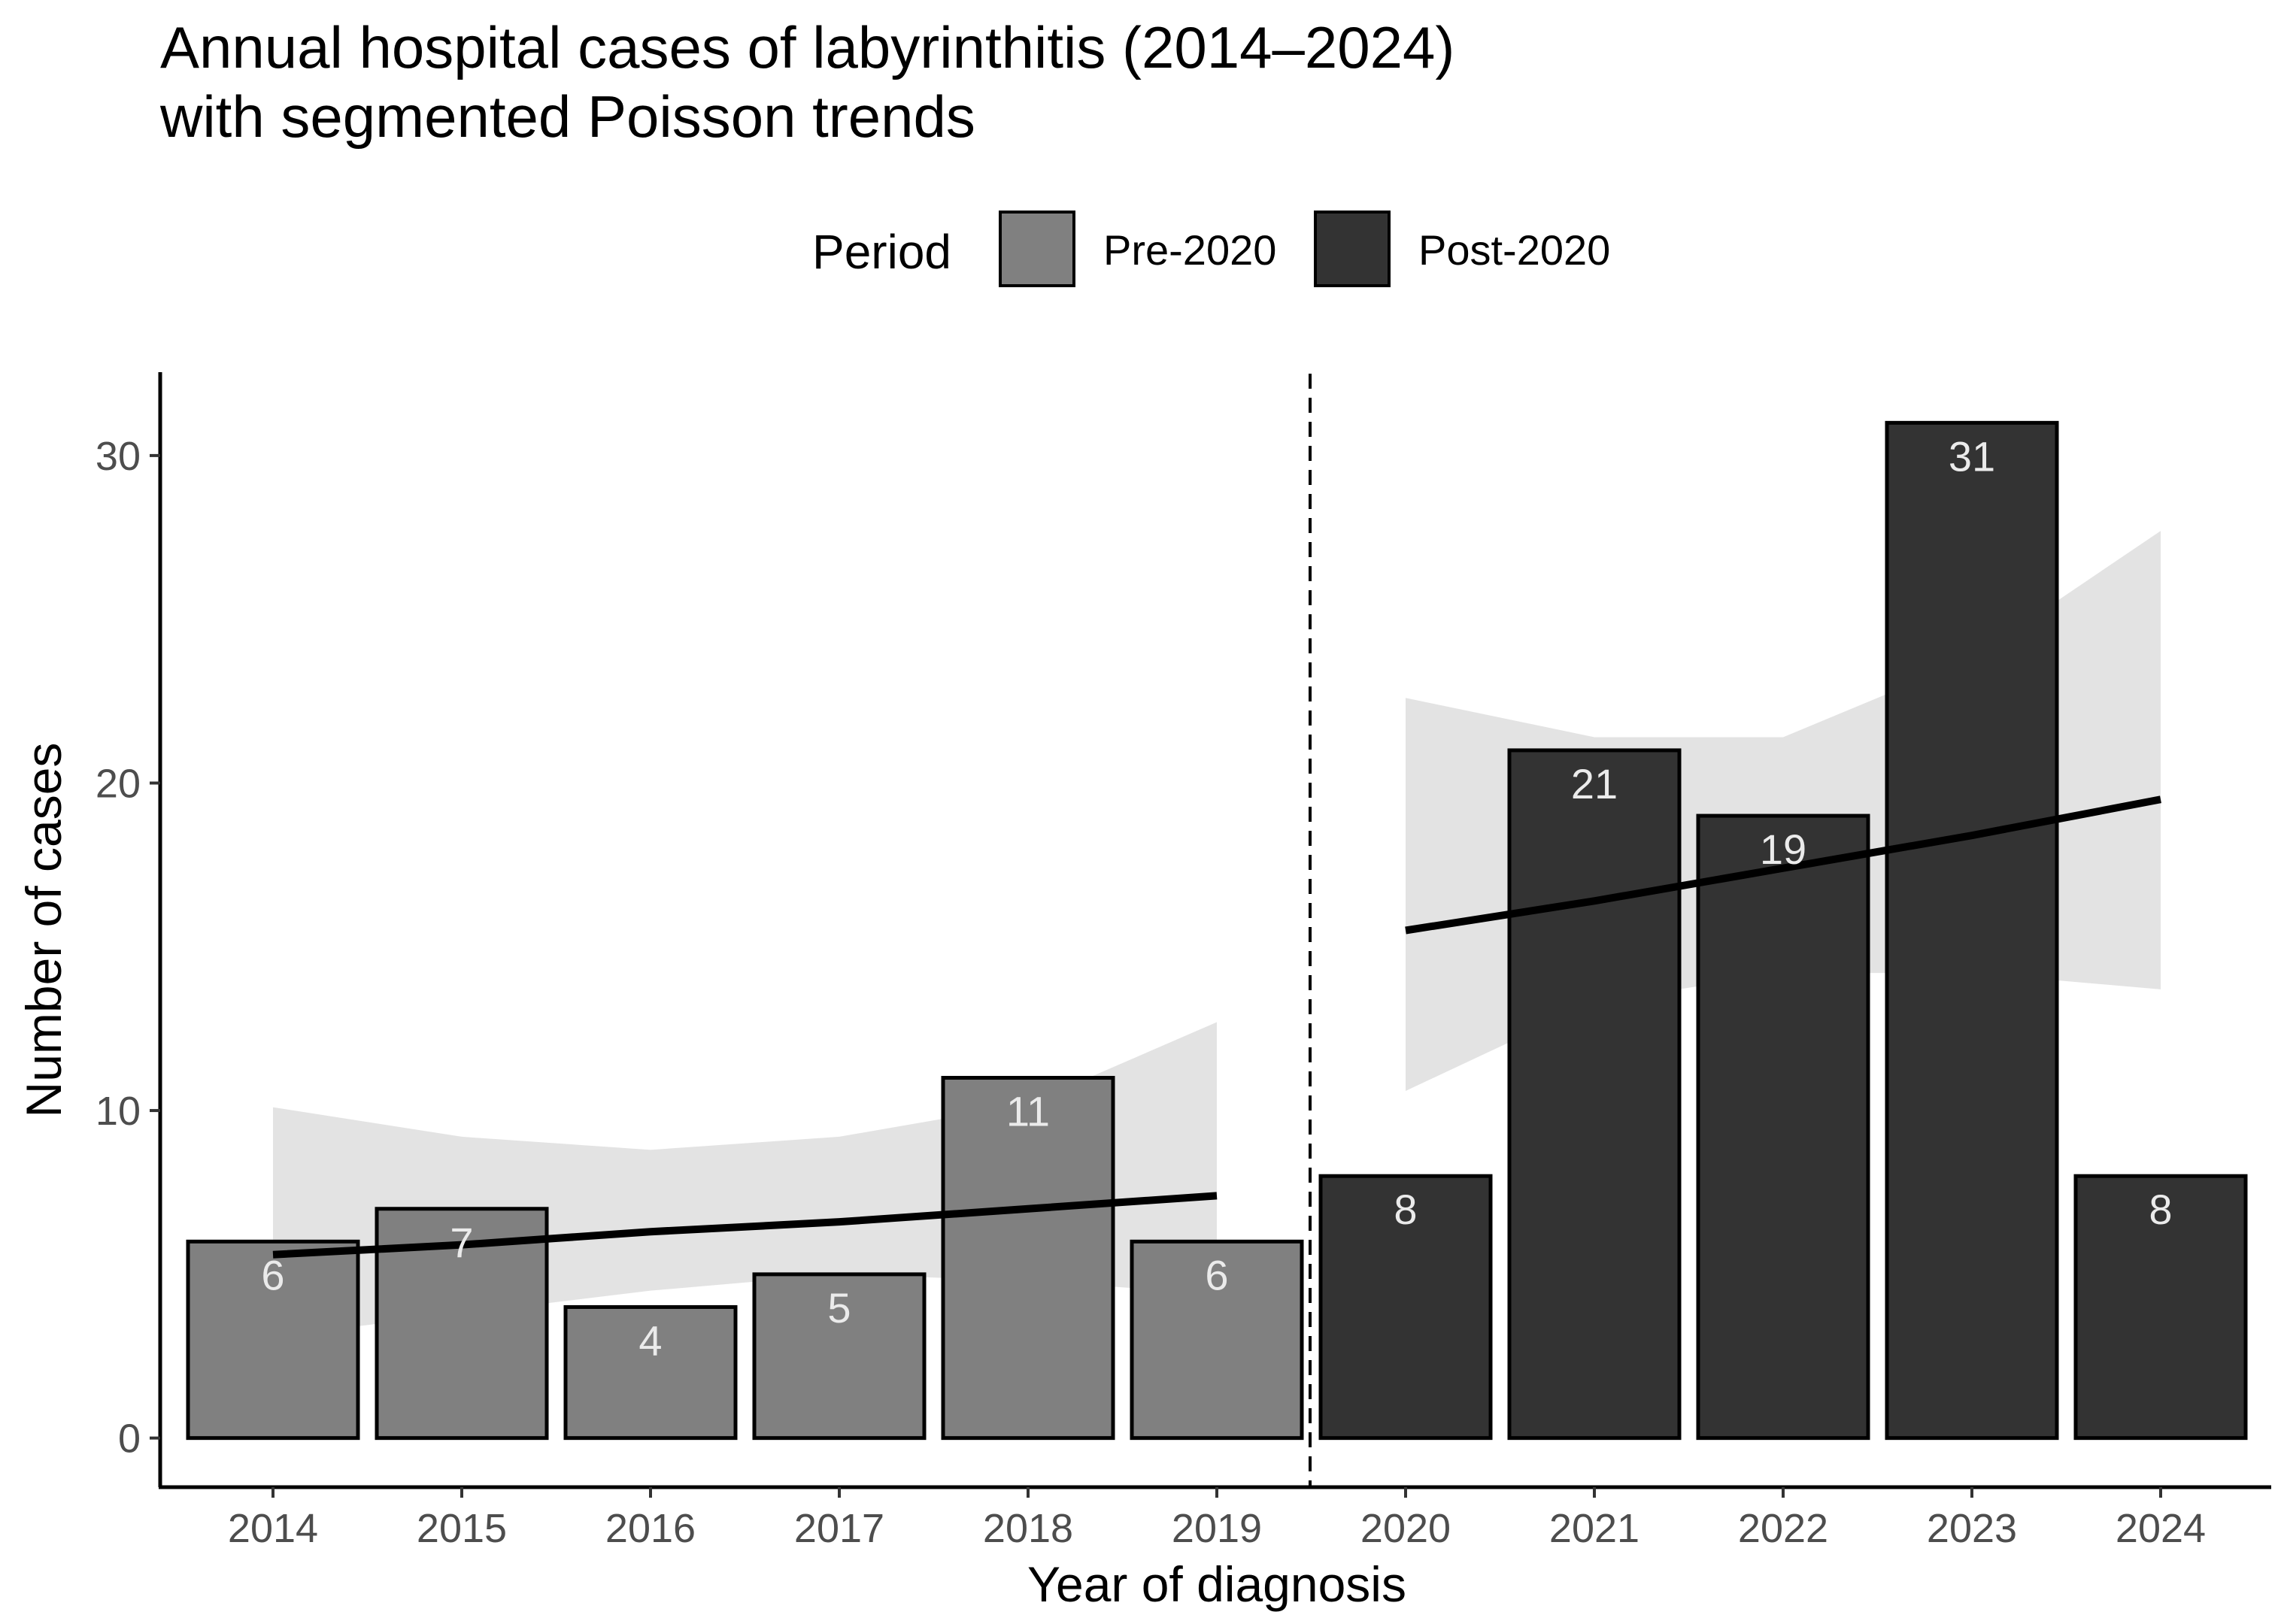 This screenshot has width=2284, height=1624. I want to click on chart-title-line-2: with segmented Poisson trends, so click(567, 116).